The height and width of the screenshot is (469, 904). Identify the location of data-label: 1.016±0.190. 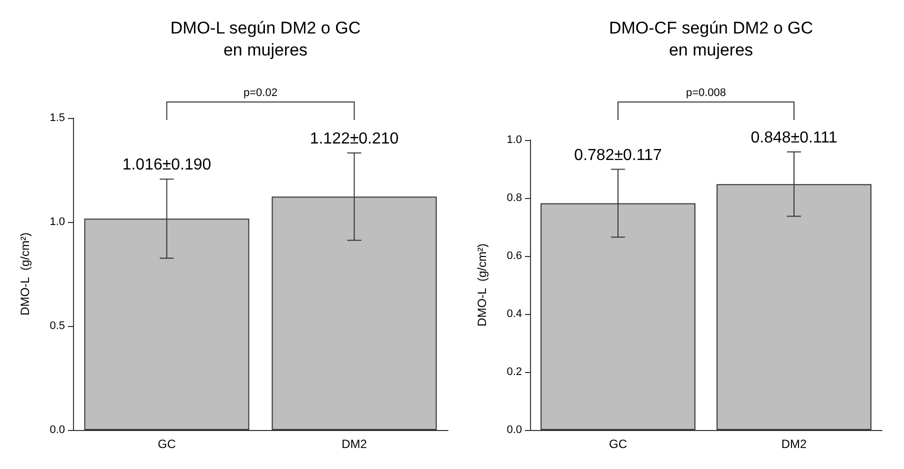
(167, 165).